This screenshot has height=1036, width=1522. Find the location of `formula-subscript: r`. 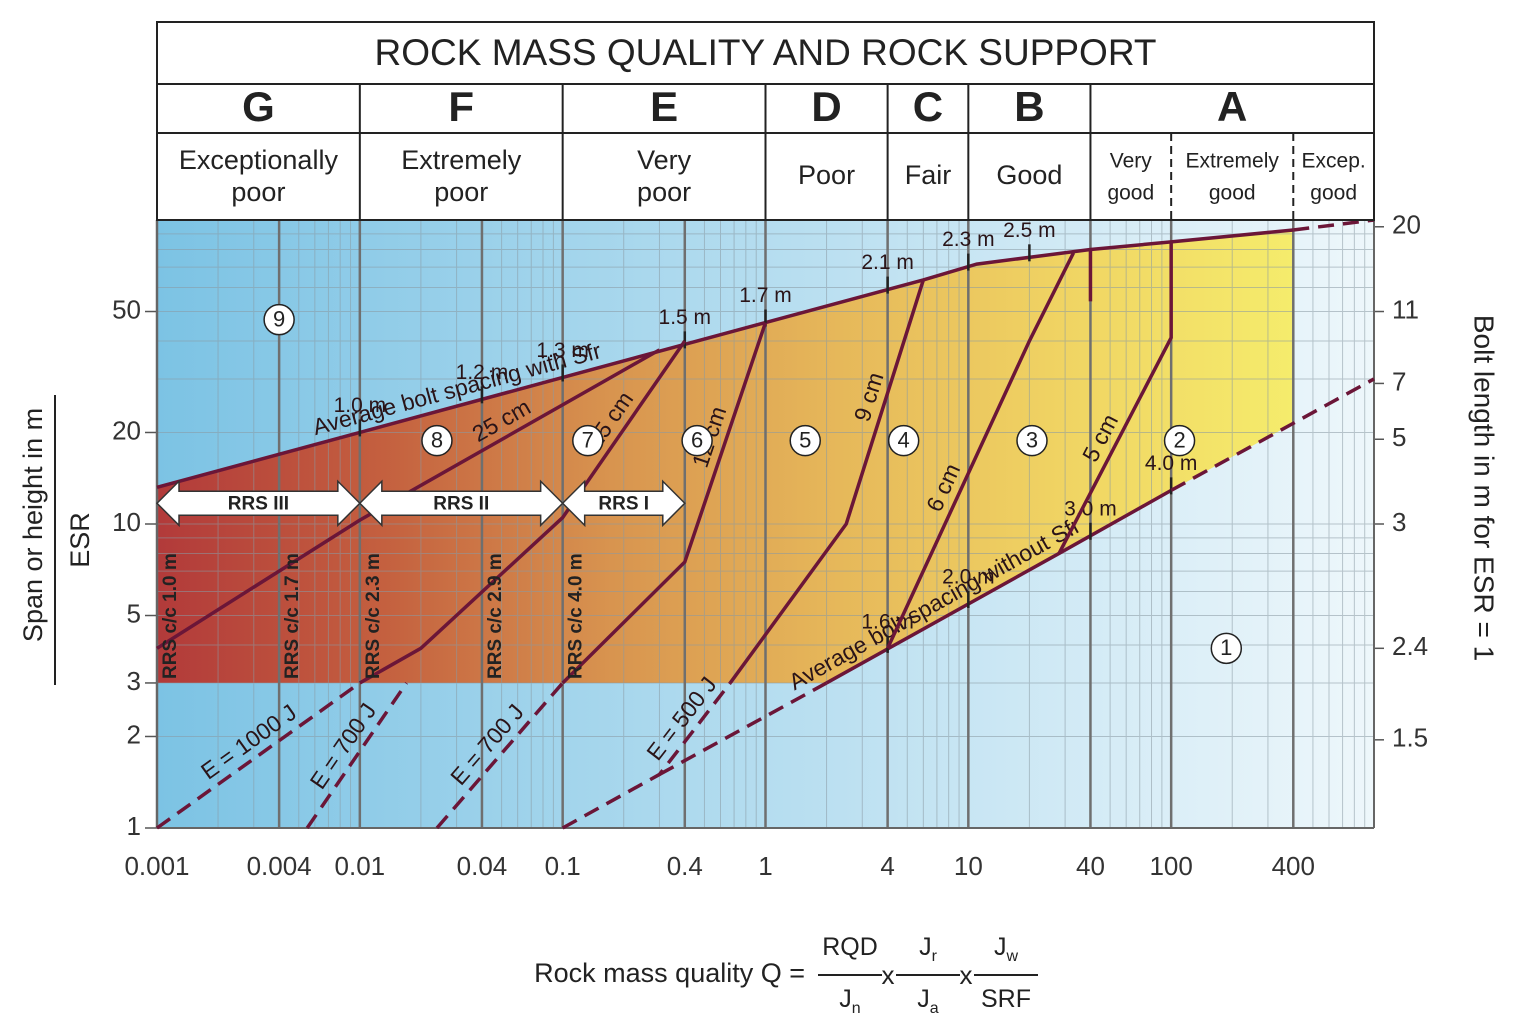

formula-subscript: r is located at coordinates (935, 956).